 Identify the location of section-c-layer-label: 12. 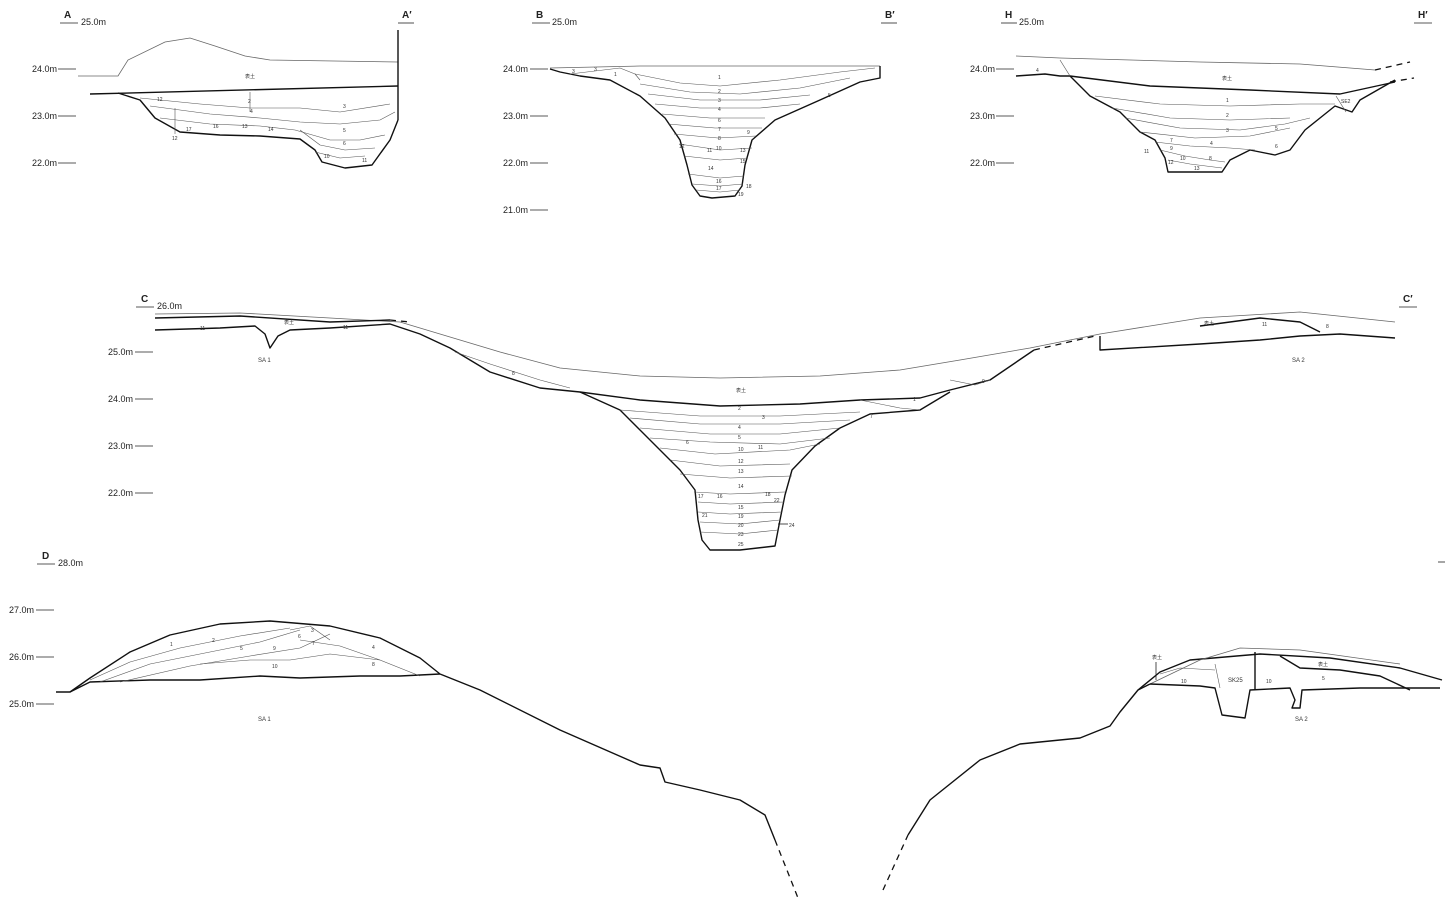
(741, 462).